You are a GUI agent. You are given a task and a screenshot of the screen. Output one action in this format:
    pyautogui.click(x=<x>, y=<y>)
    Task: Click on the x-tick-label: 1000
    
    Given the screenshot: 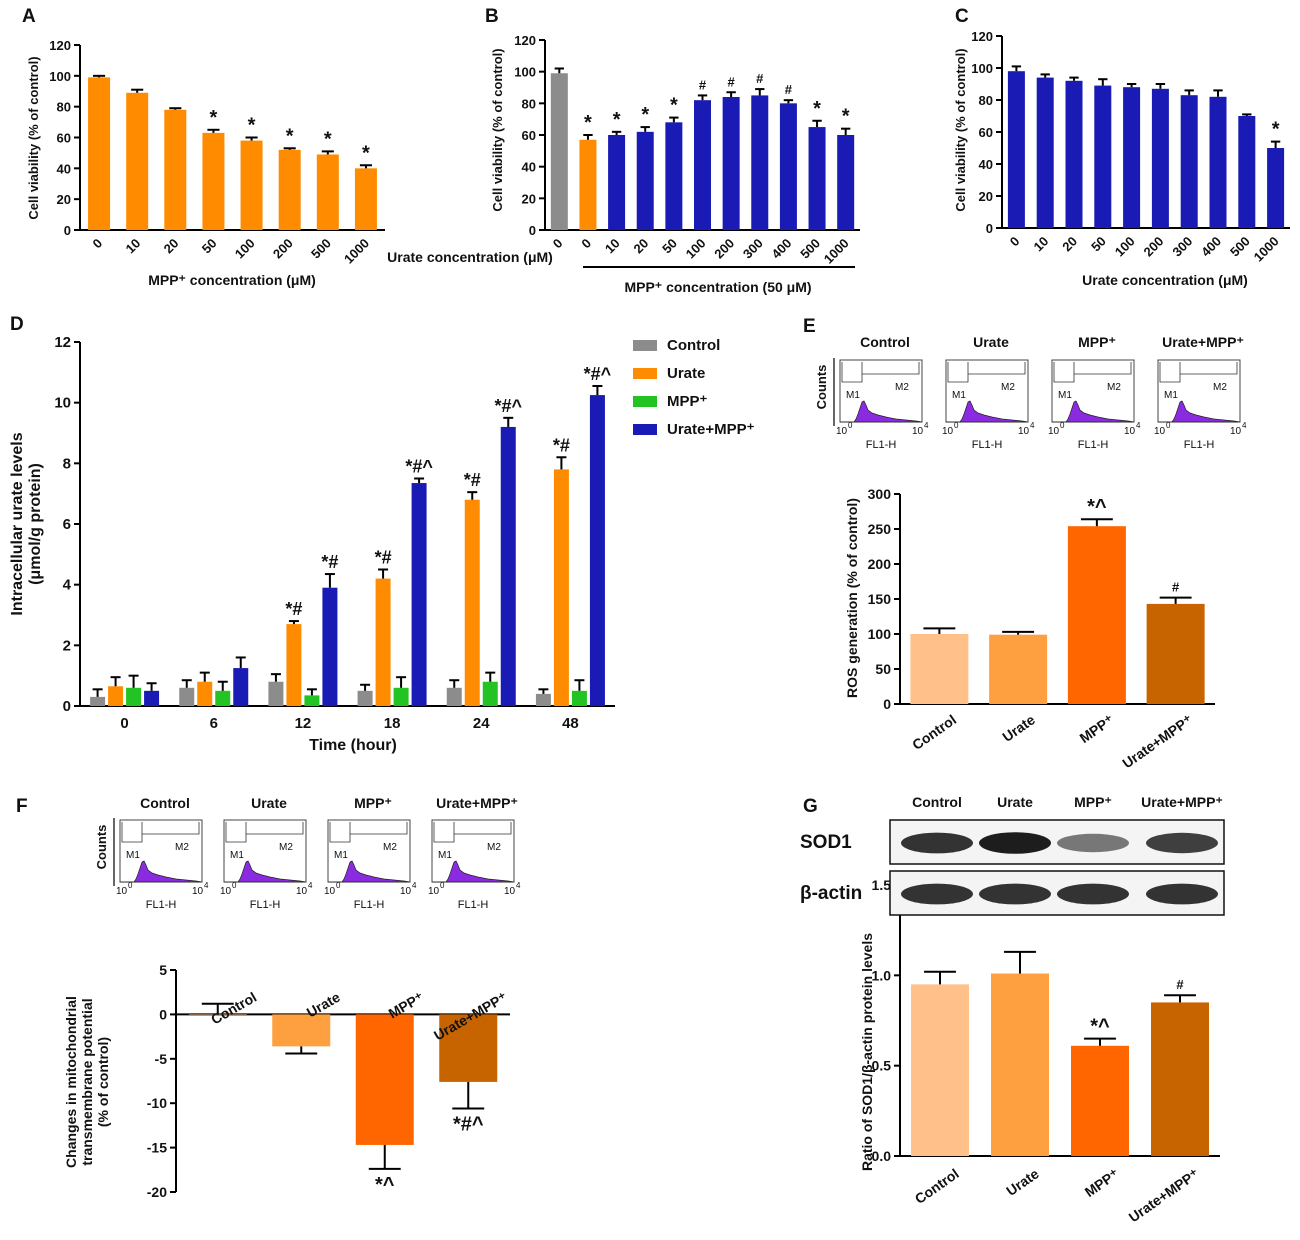 What is the action you would take?
    pyautogui.click(x=1266, y=249)
    